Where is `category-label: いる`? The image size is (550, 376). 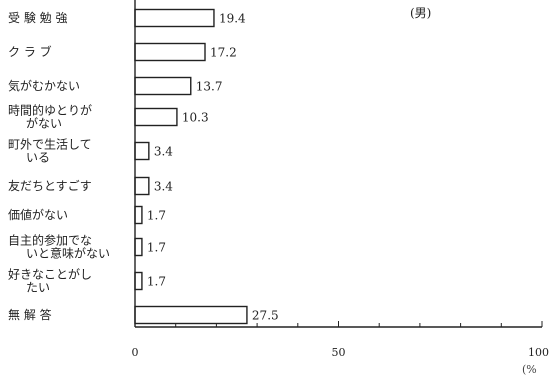
category-label: いる is located at coordinates (38, 158).